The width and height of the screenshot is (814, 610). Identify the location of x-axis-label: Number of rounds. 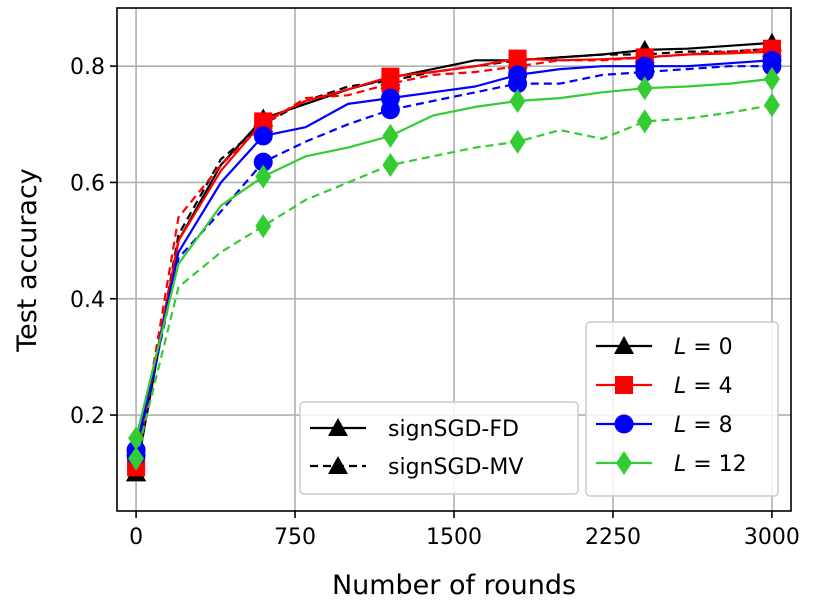
(454, 585).